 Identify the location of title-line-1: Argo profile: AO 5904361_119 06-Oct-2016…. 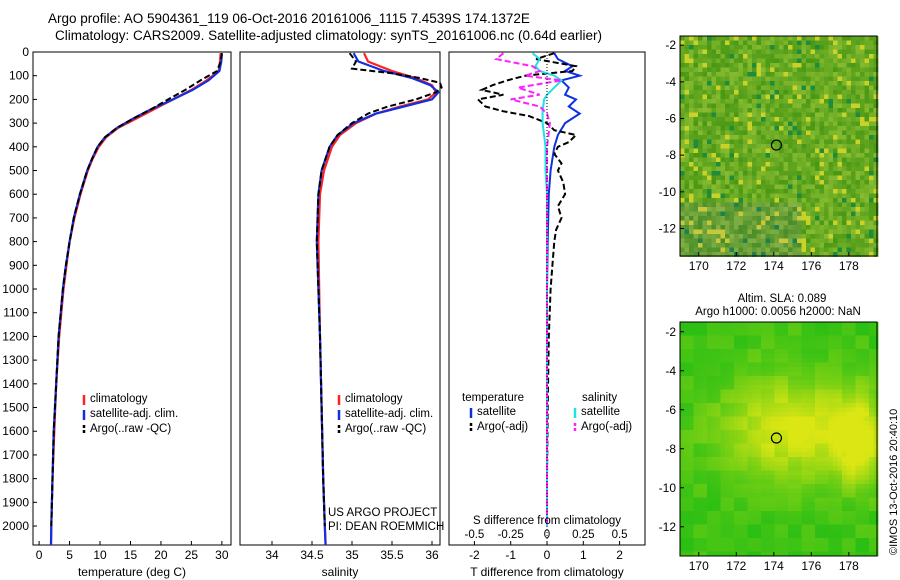
(289, 18).